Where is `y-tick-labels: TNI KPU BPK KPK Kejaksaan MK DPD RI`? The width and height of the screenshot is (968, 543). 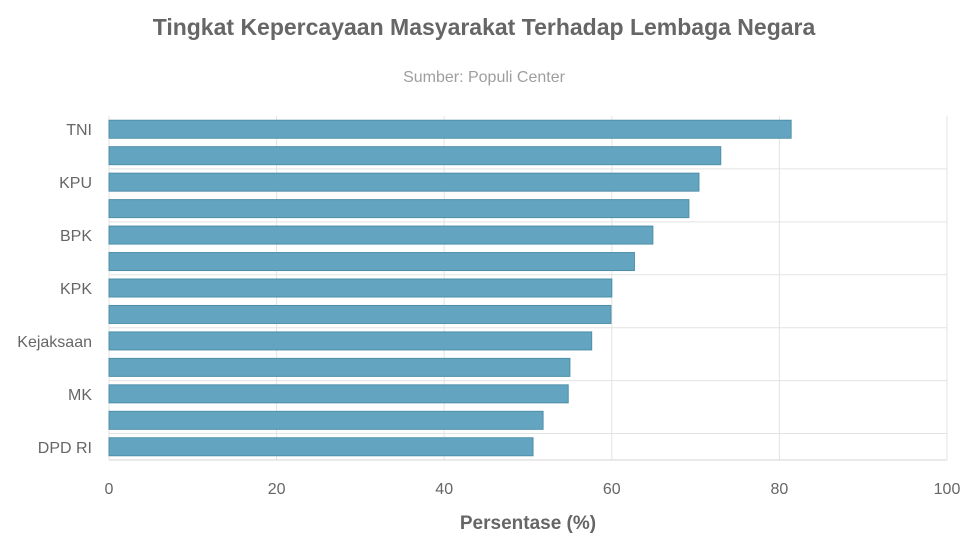 y-tick-labels: TNI KPU BPK KPK Kejaksaan MK DPD RI is located at coordinates (54, 289).